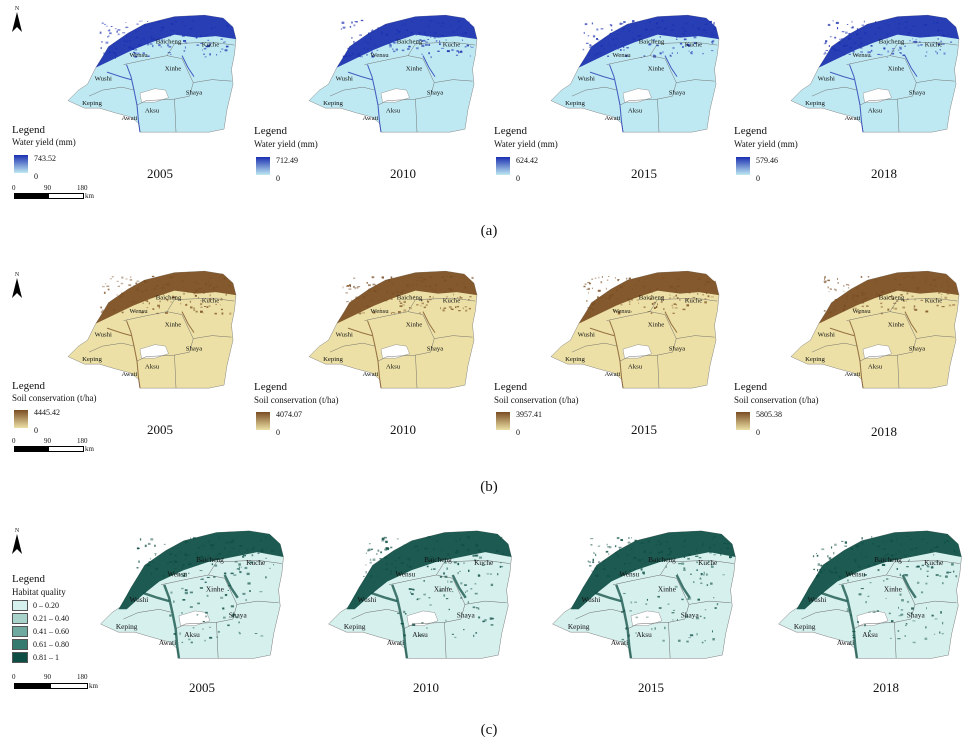  What do you see at coordinates (152, 367) in the screenshot?
I see `place-label: Aksu` at bounding box center [152, 367].